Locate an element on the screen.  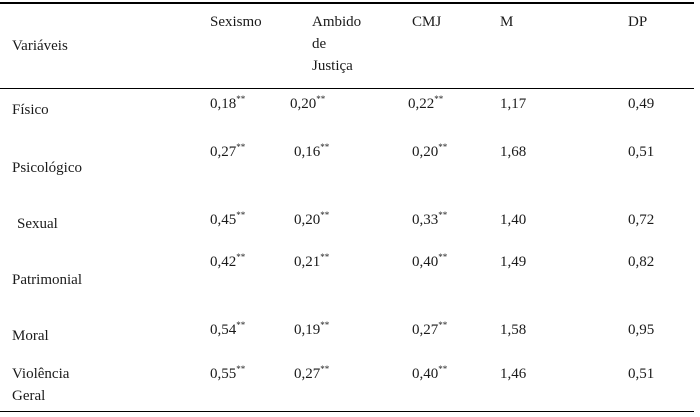
row-label: Violência is located at coordinates (41, 374).